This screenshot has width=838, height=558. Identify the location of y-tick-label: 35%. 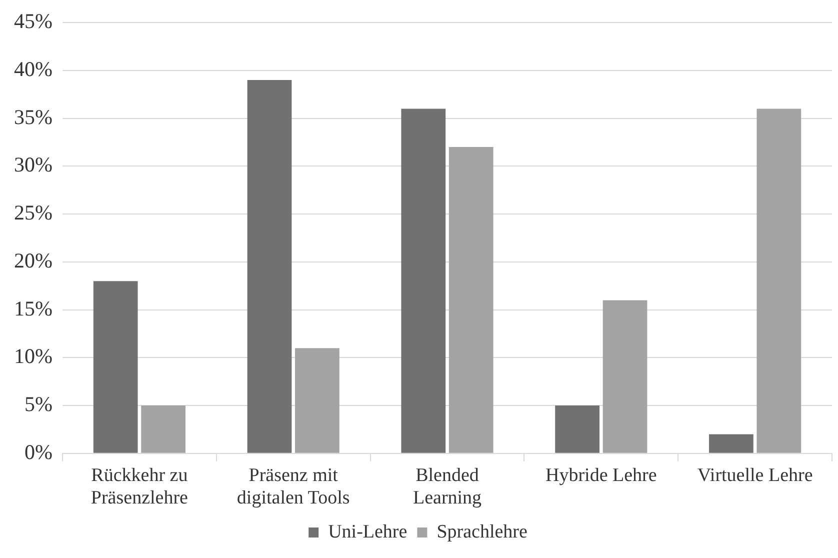
(33, 116).